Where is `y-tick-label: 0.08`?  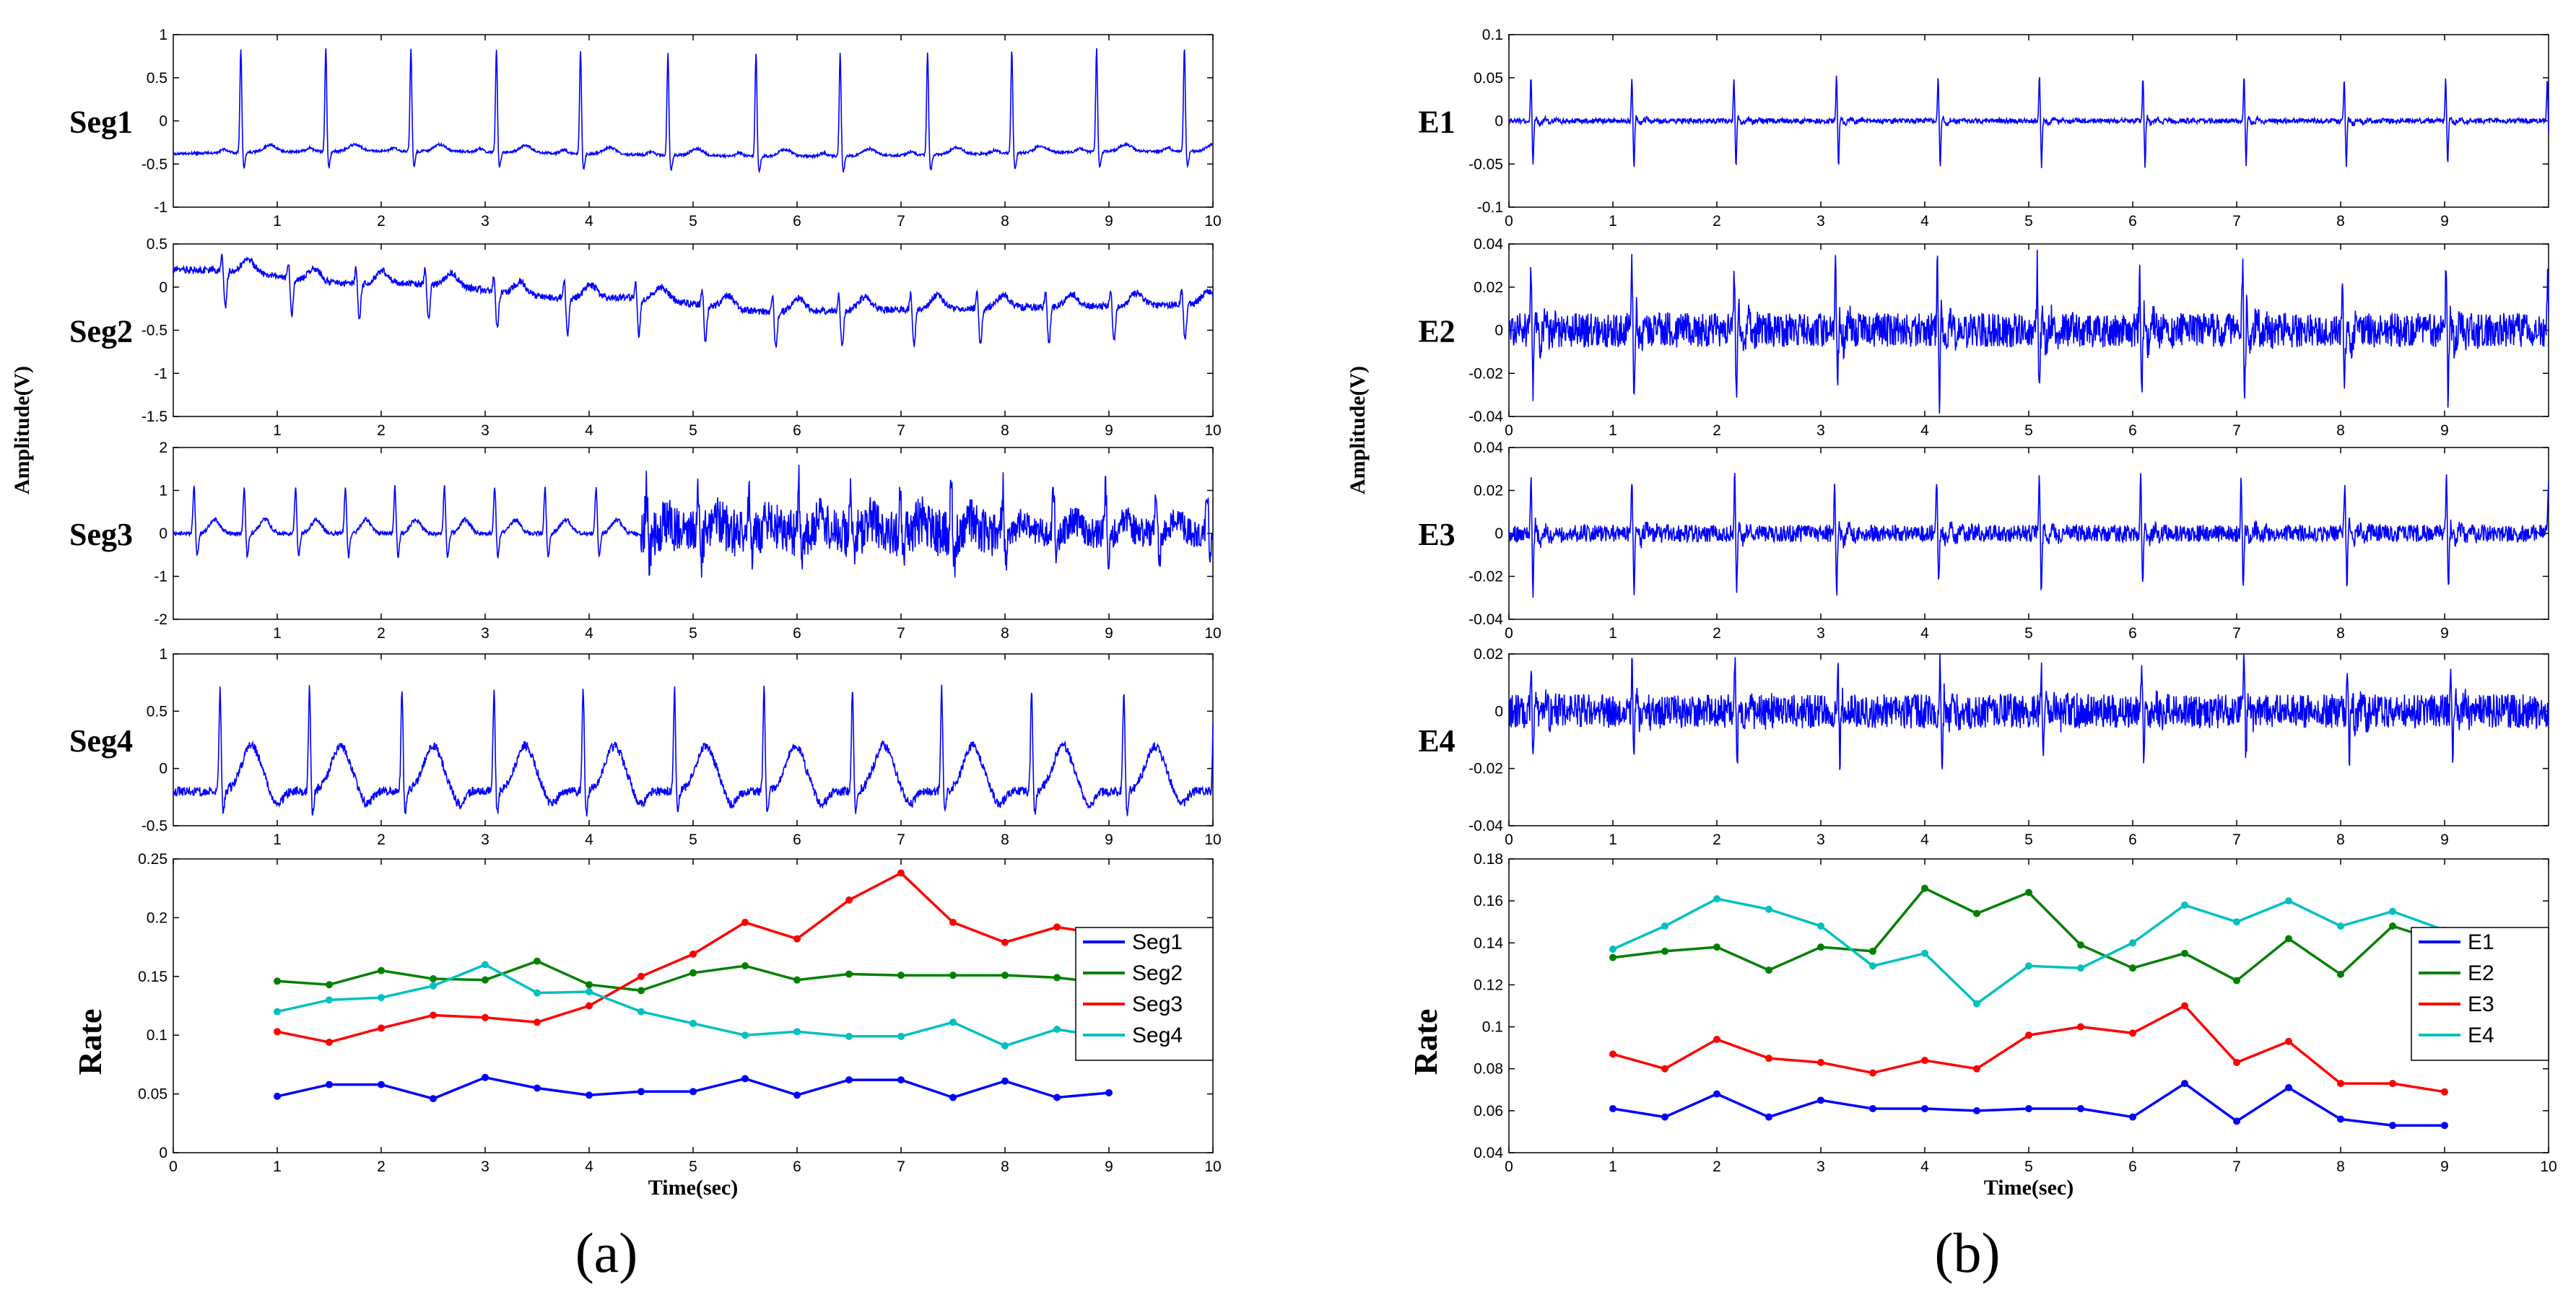
y-tick-label: 0.08 is located at coordinates (1488, 1069).